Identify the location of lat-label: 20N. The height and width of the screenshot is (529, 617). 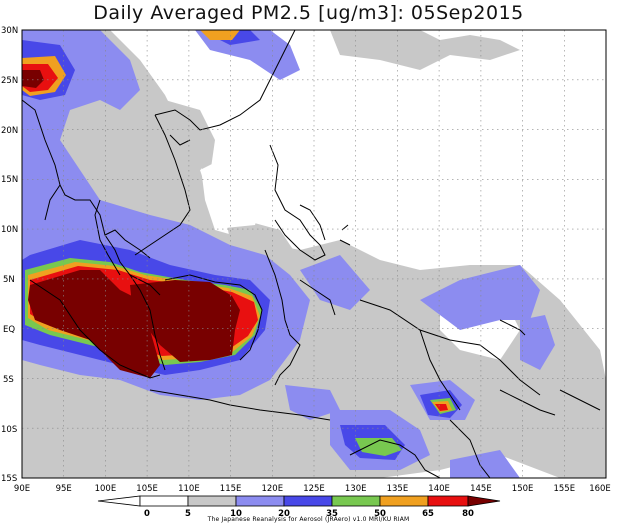
(9, 131).